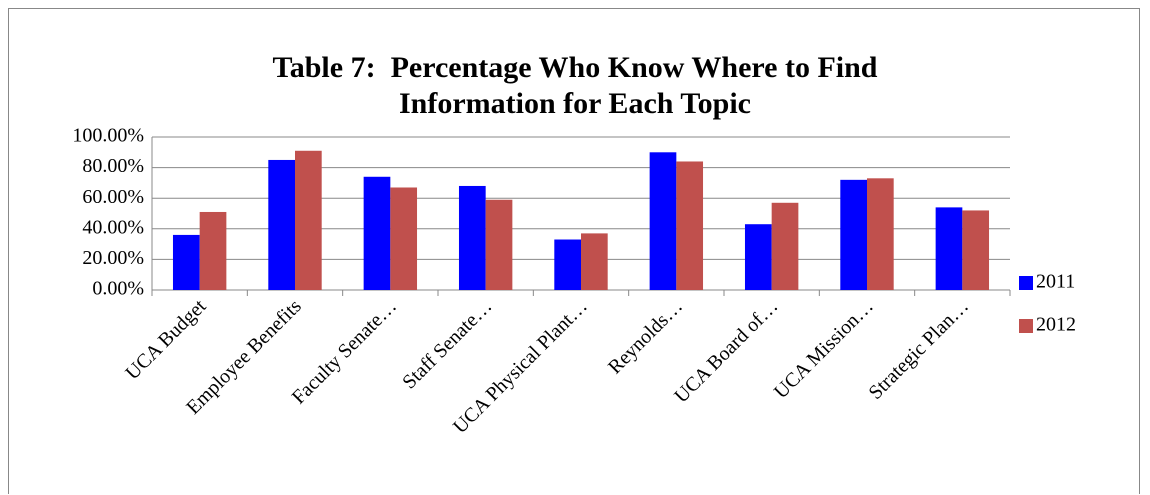  Describe the element at coordinates (113, 258) in the screenshot. I see `y-tick-label: 20.00%` at that location.